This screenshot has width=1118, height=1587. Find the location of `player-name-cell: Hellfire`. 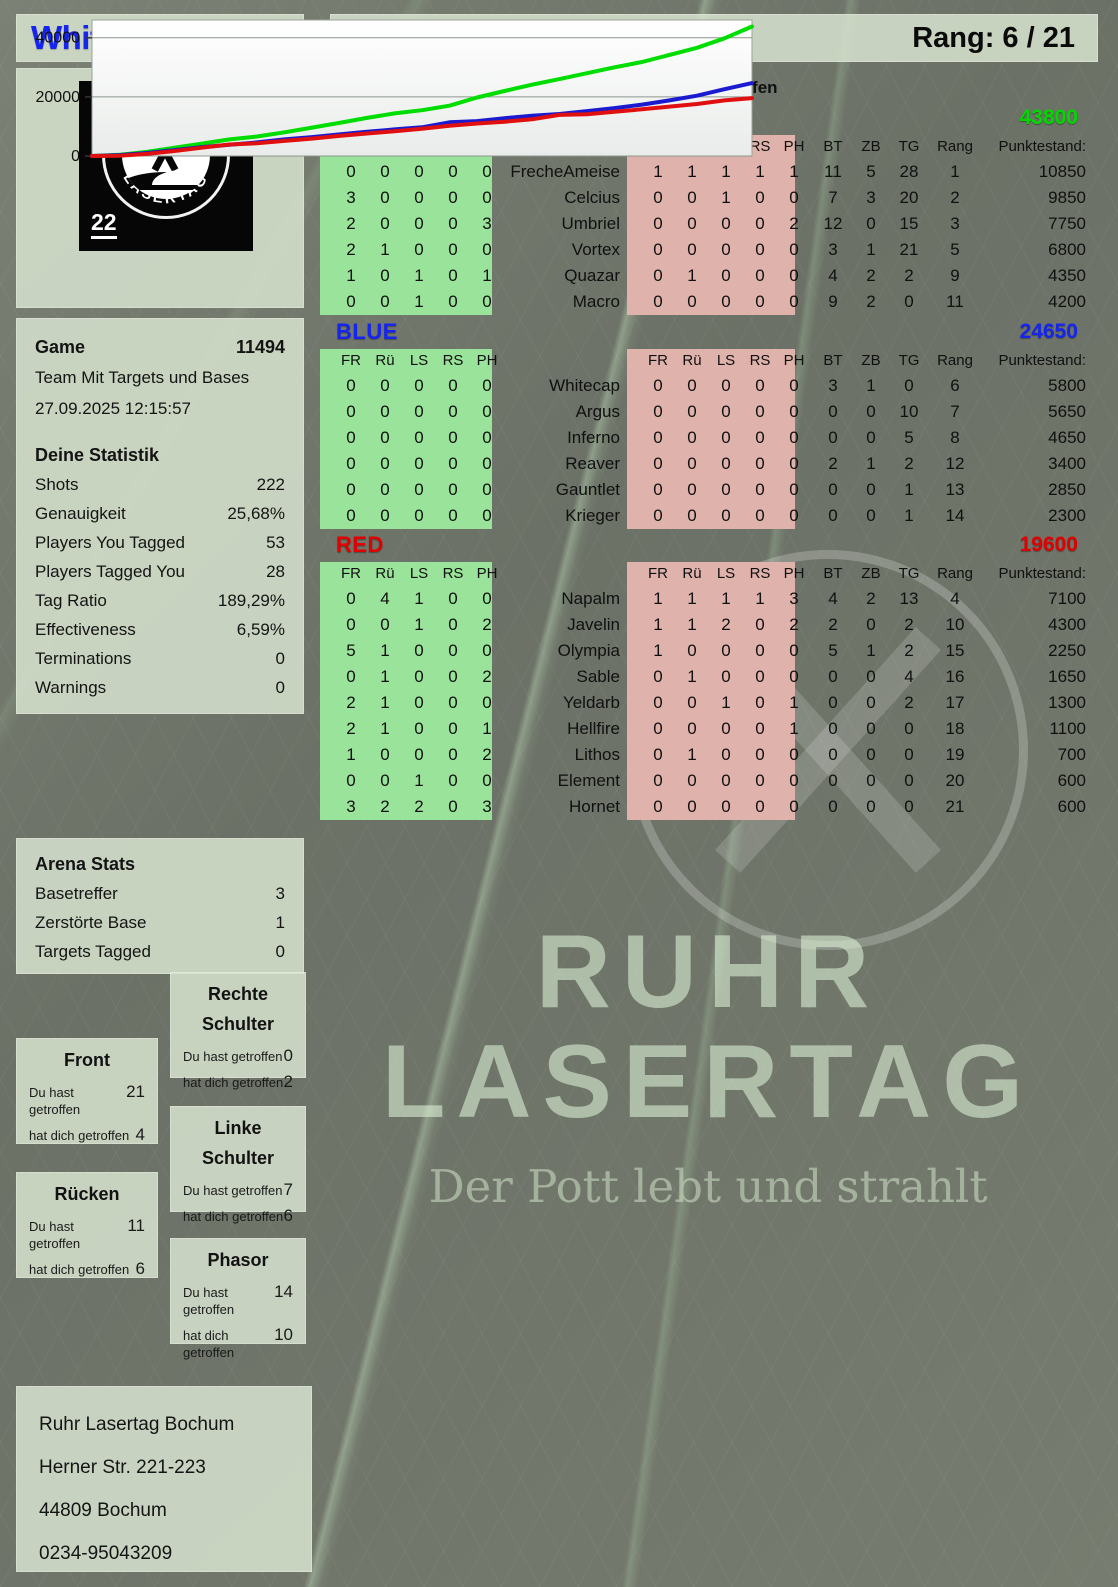

player-name-cell: Hellfire is located at coordinates (593, 728).